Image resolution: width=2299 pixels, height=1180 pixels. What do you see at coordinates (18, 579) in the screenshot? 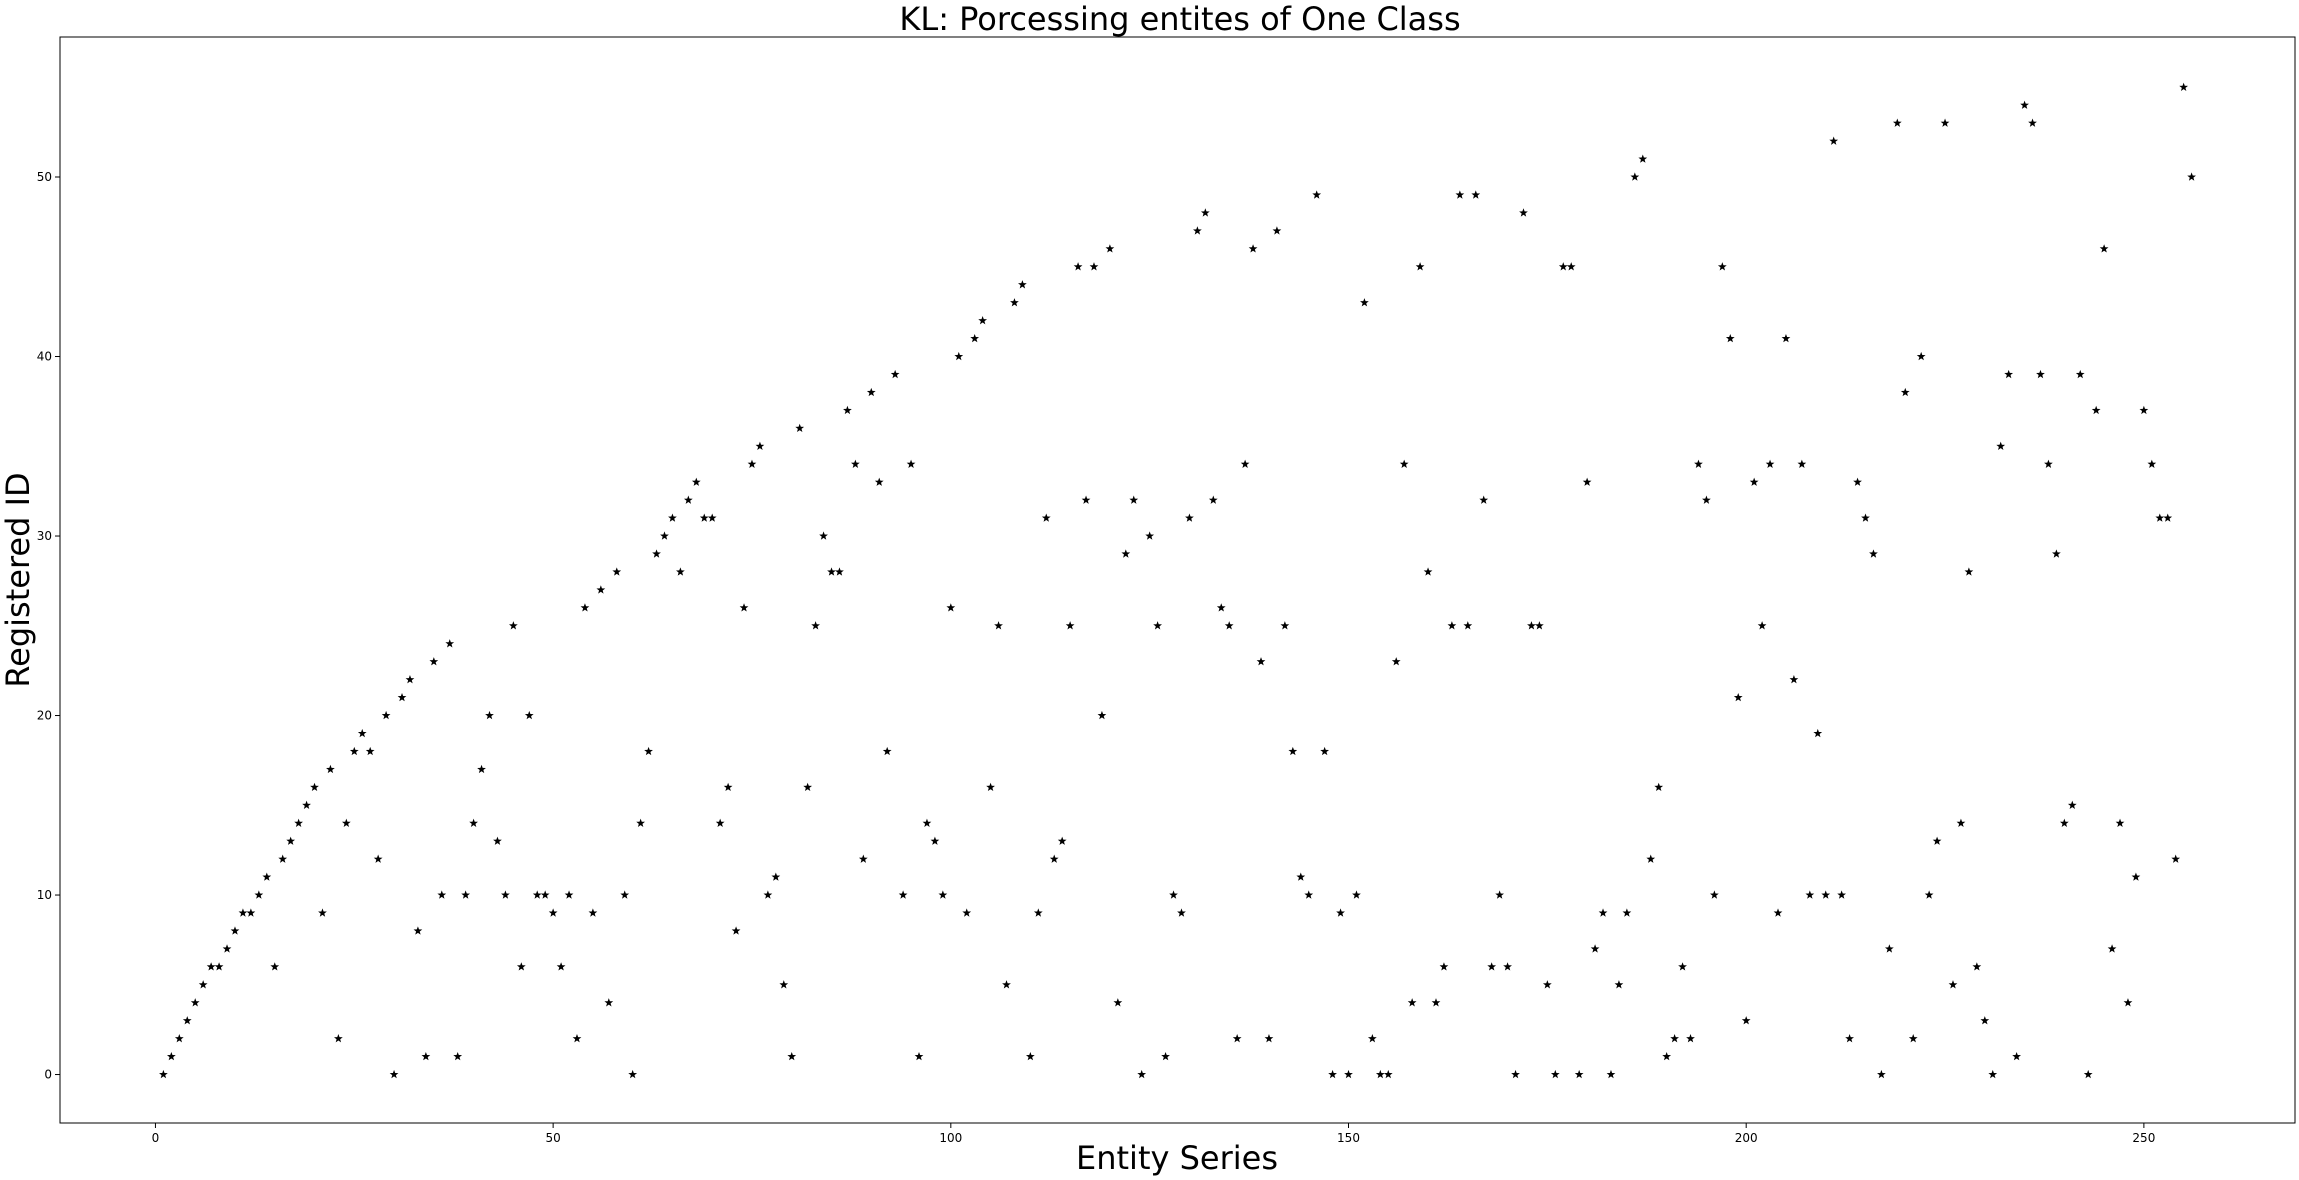
I see `y-axis-label: Registered ID` at bounding box center [18, 579].